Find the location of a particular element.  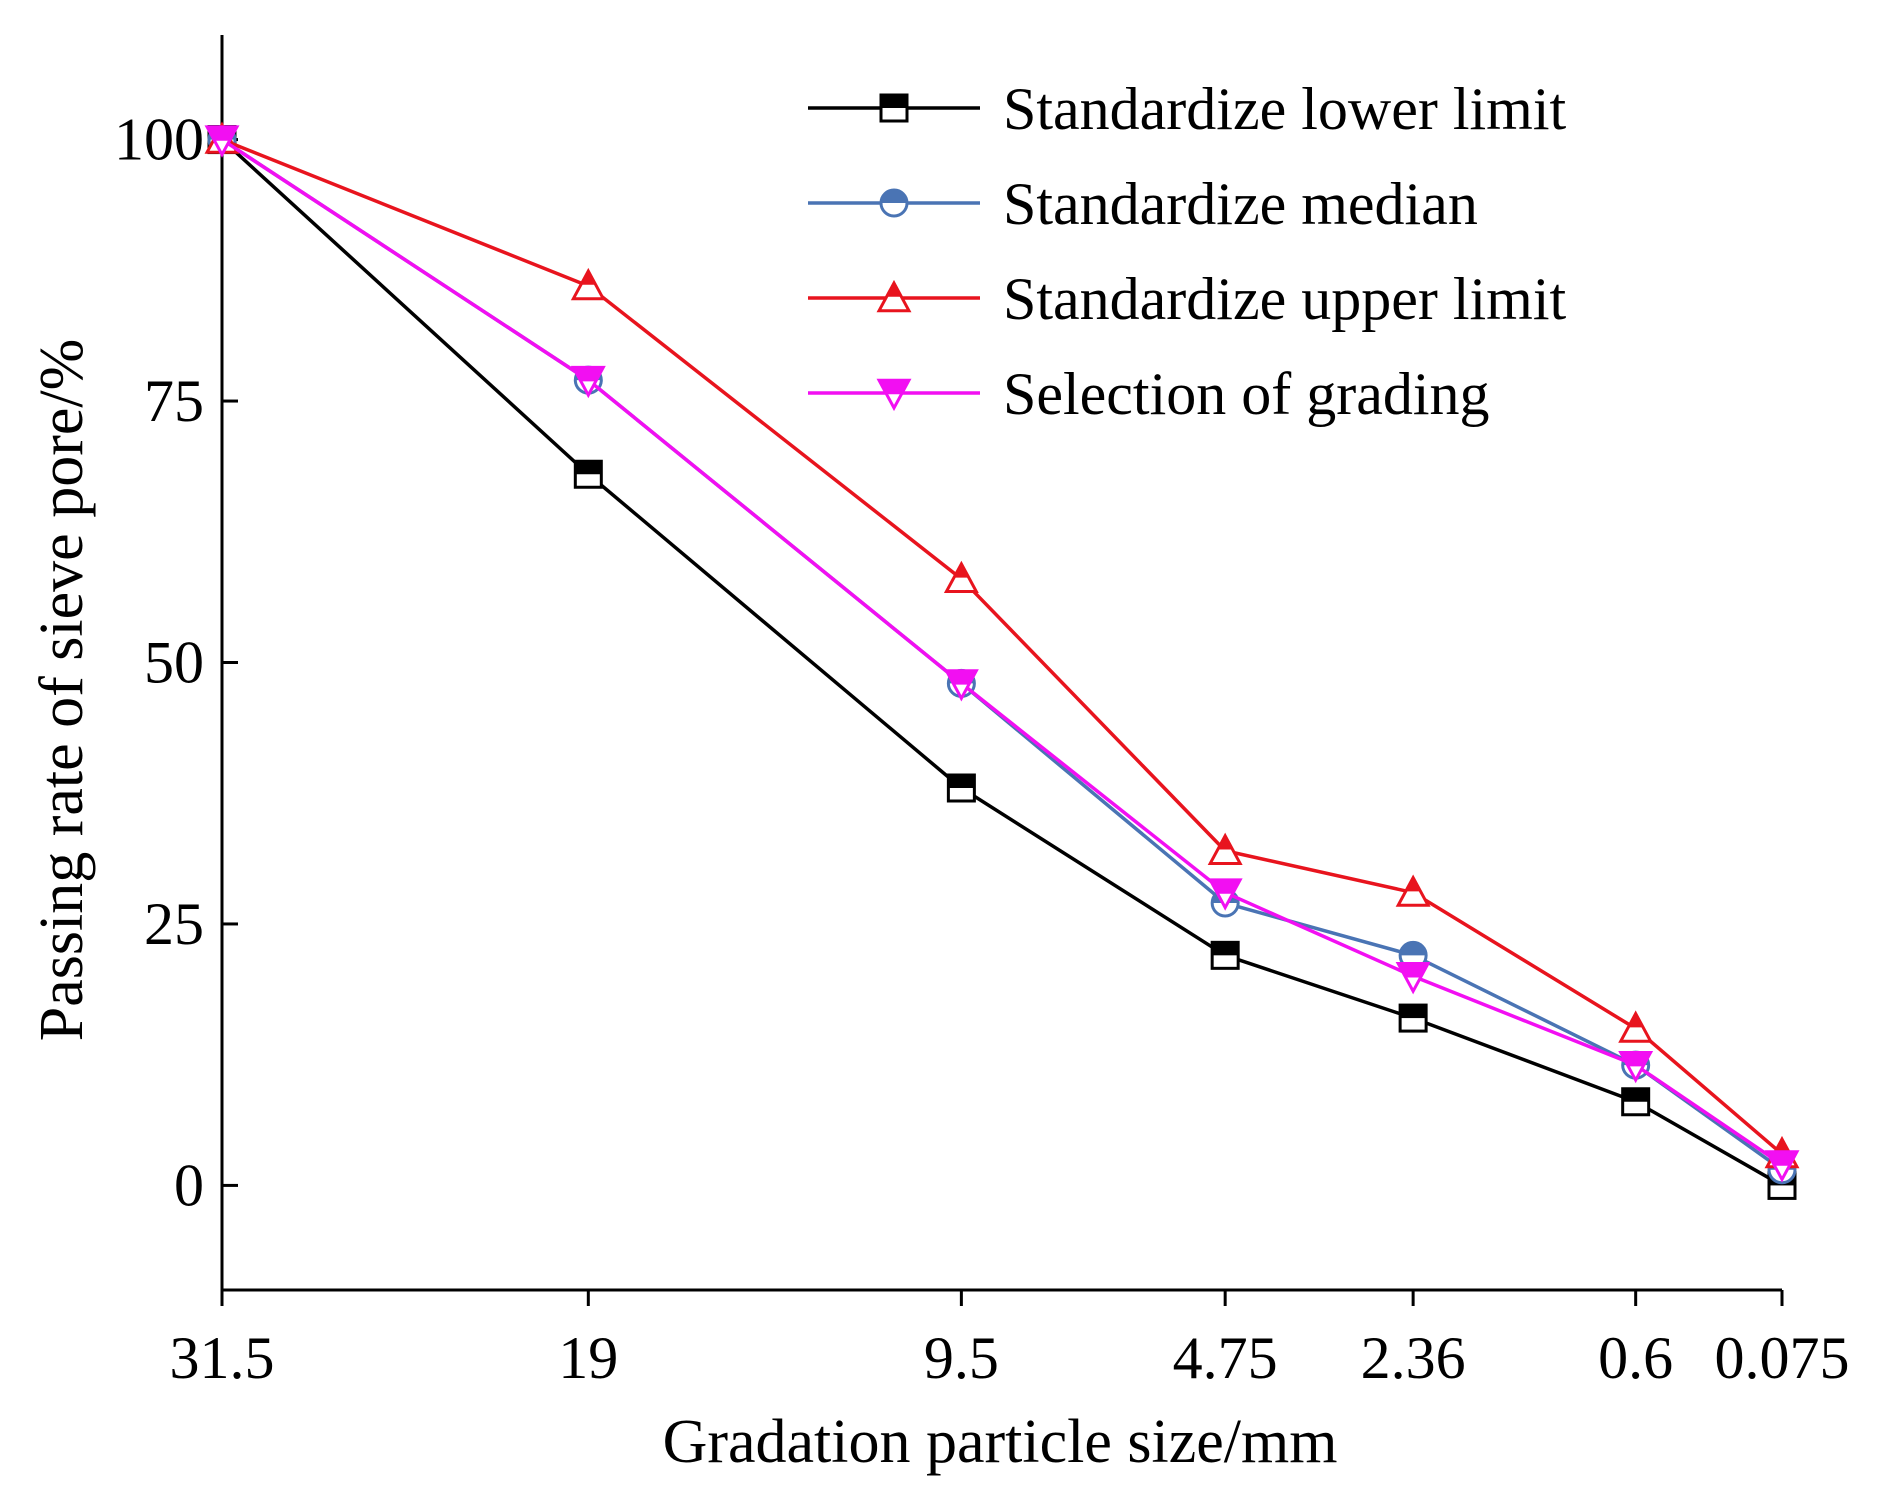

y-axis: 0 25 50 75 100 is located at coordinates (176, 662).